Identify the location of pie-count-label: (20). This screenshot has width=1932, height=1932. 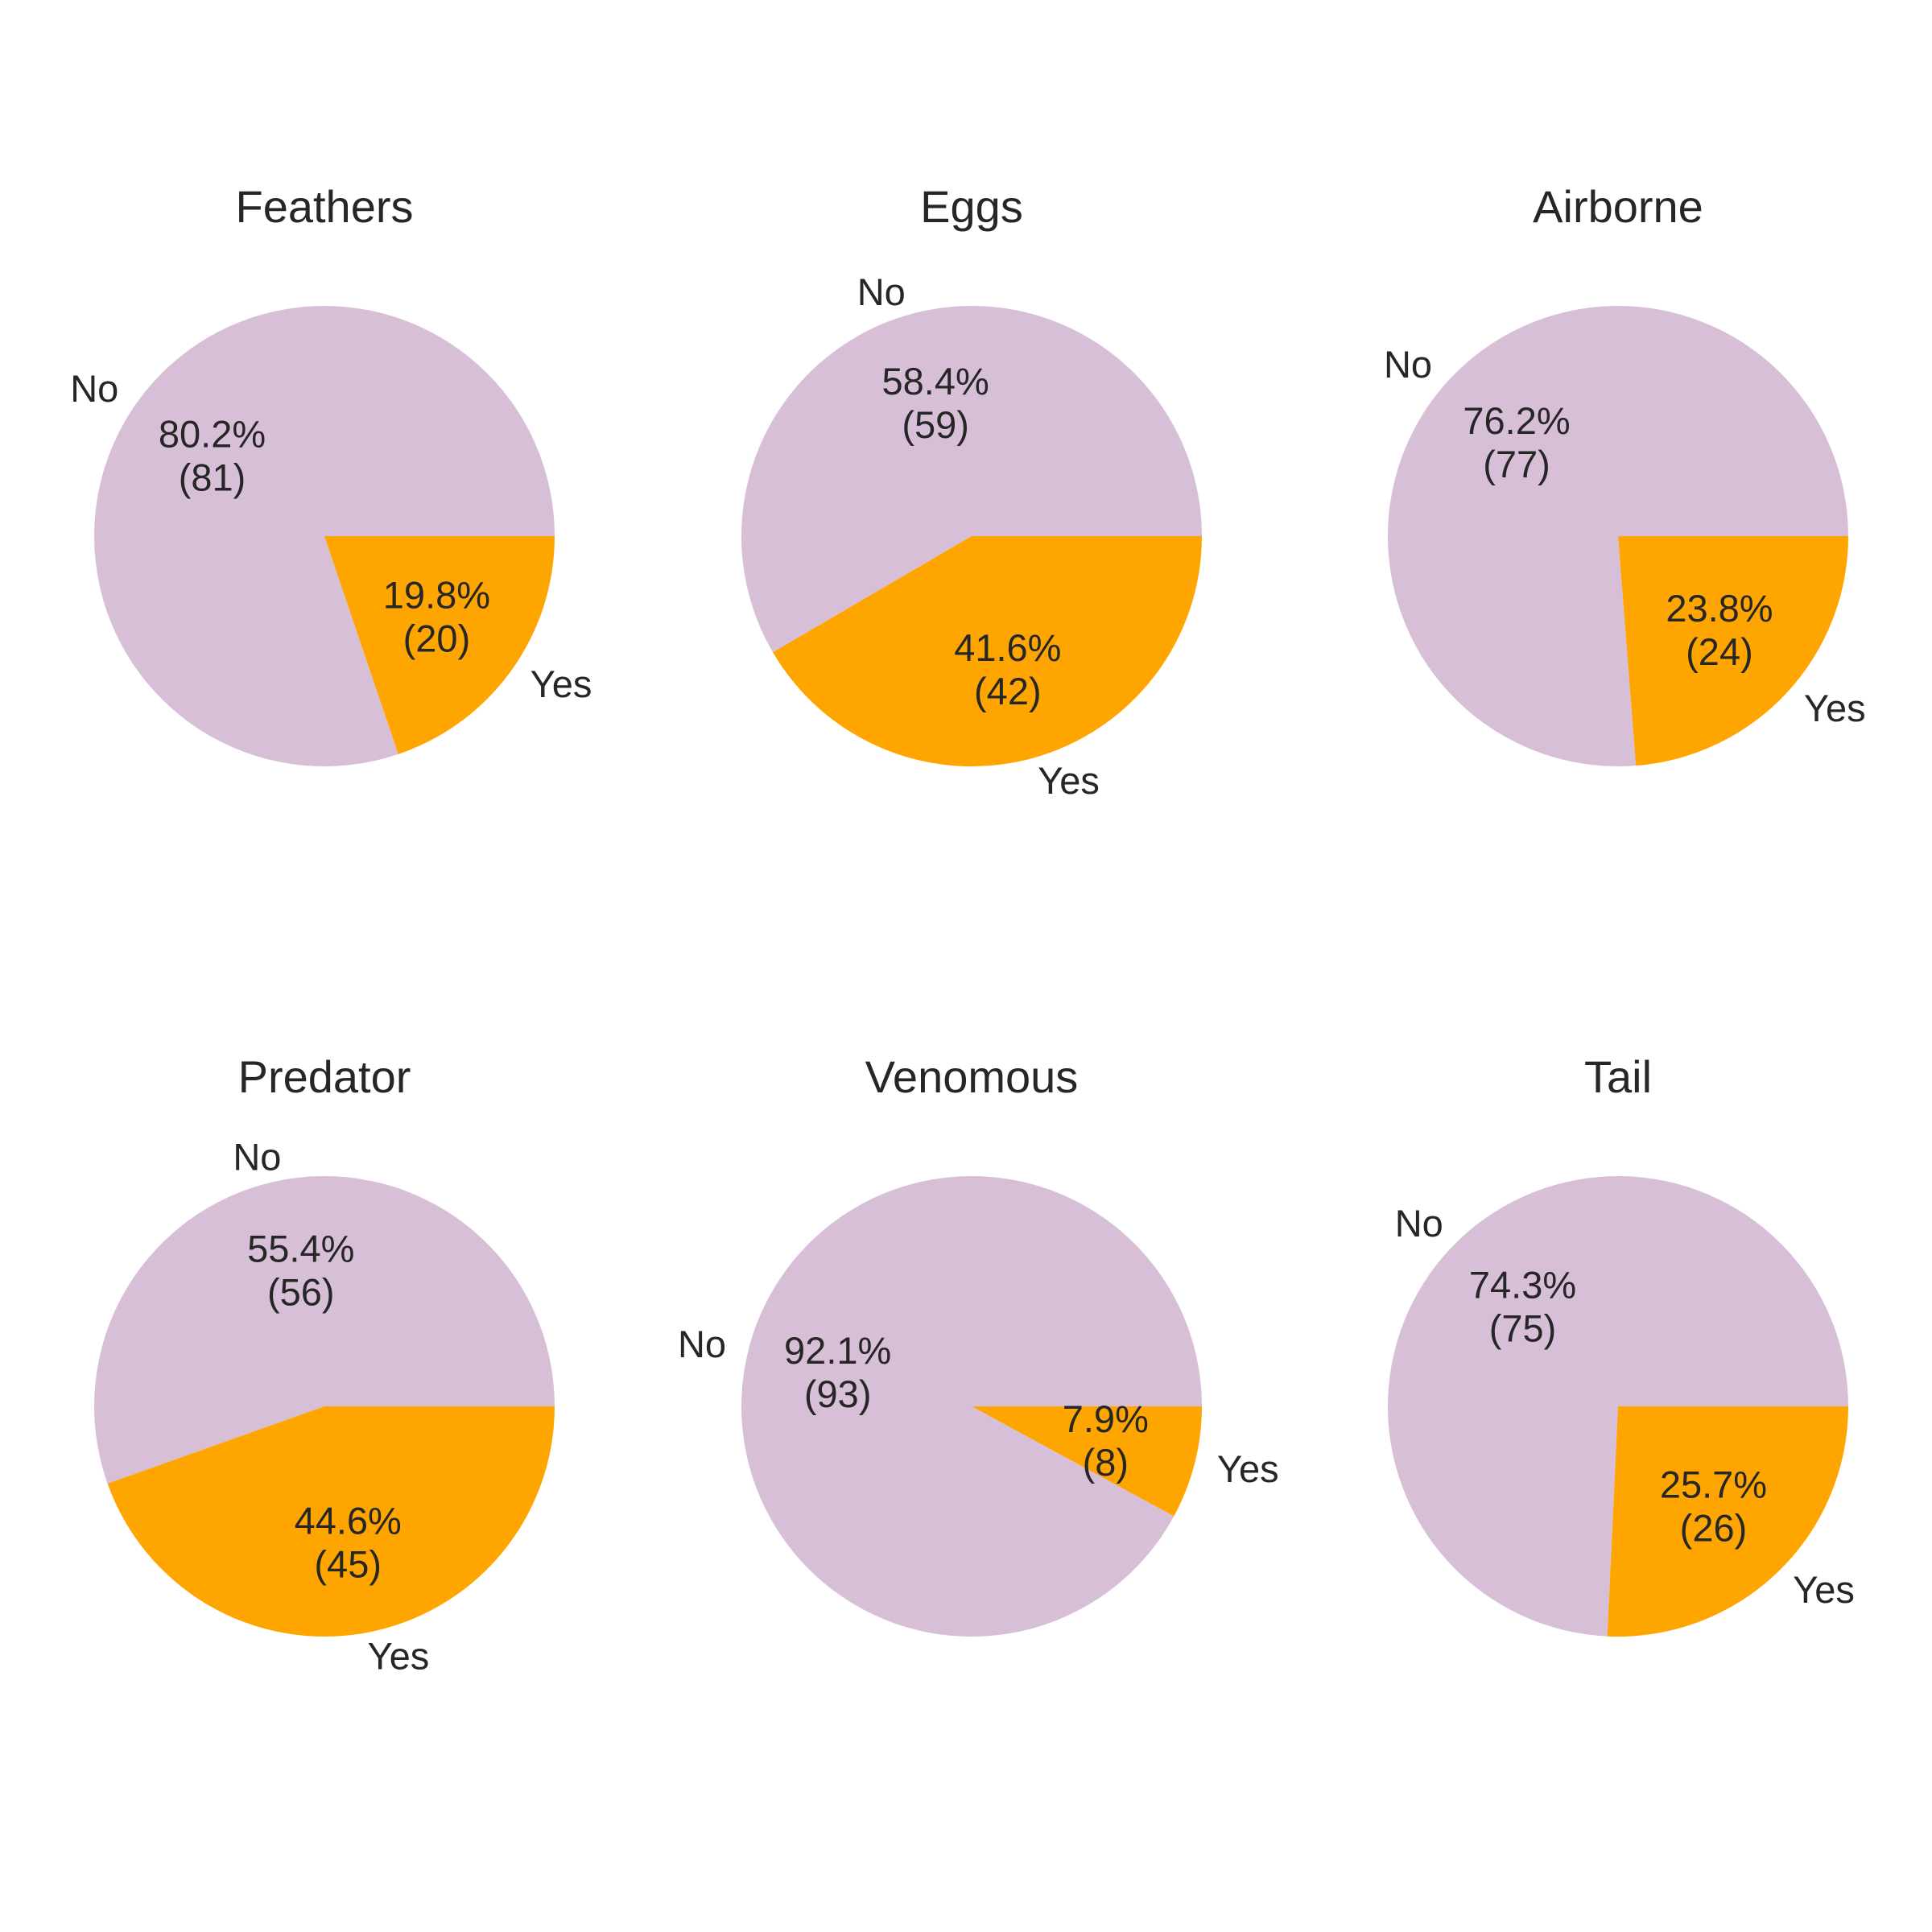
(437, 638).